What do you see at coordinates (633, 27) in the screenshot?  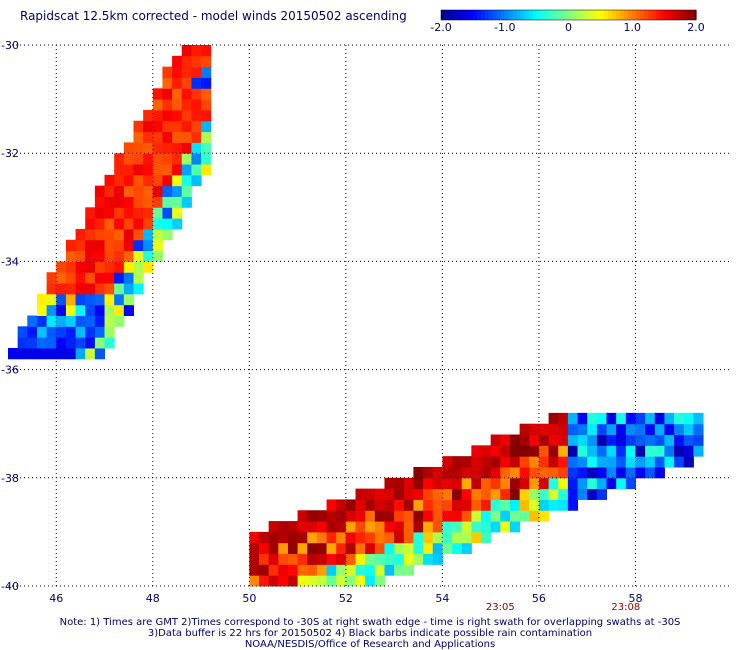 I see `colorbar-tick-label: 1.0` at bounding box center [633, 27].